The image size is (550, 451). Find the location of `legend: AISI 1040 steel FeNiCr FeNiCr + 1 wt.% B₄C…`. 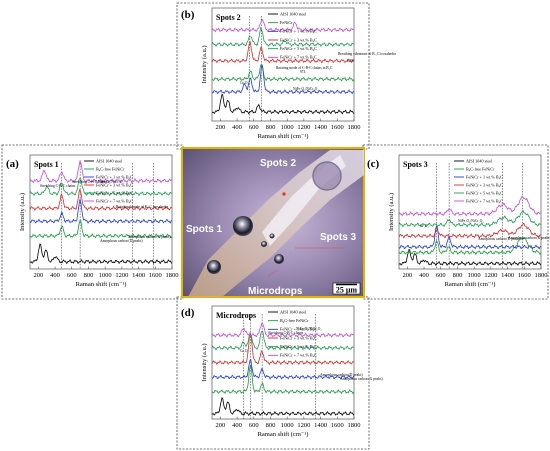

legend: AISI 1040 steel FeNiCr FeNiCr + 1 wt.% B₄C… is located at coordinates (292, 35).